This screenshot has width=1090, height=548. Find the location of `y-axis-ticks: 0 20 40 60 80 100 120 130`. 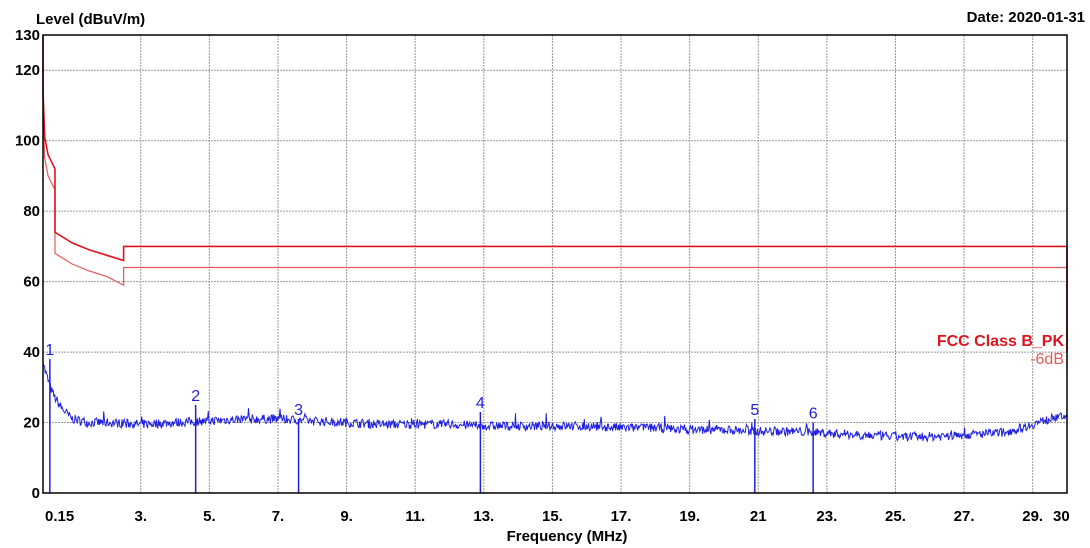

y-axis-ticks: 0 20 40 60 80 100 120 130 is located at coordinates (27, 264).